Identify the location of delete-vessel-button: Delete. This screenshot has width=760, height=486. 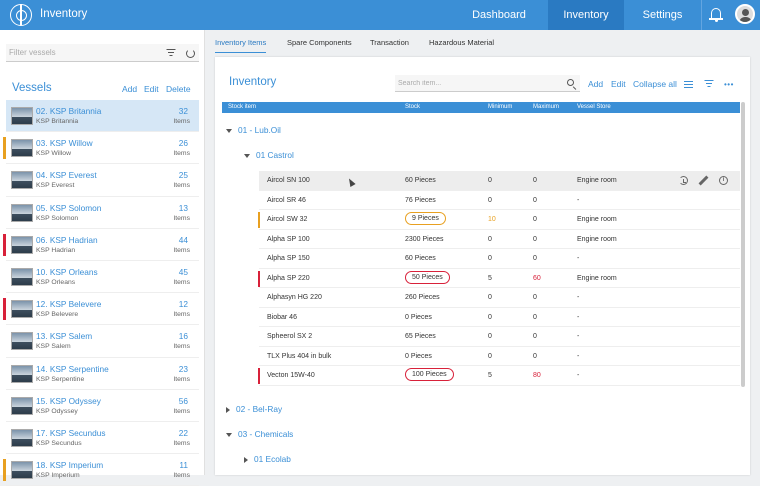
(178, 89).